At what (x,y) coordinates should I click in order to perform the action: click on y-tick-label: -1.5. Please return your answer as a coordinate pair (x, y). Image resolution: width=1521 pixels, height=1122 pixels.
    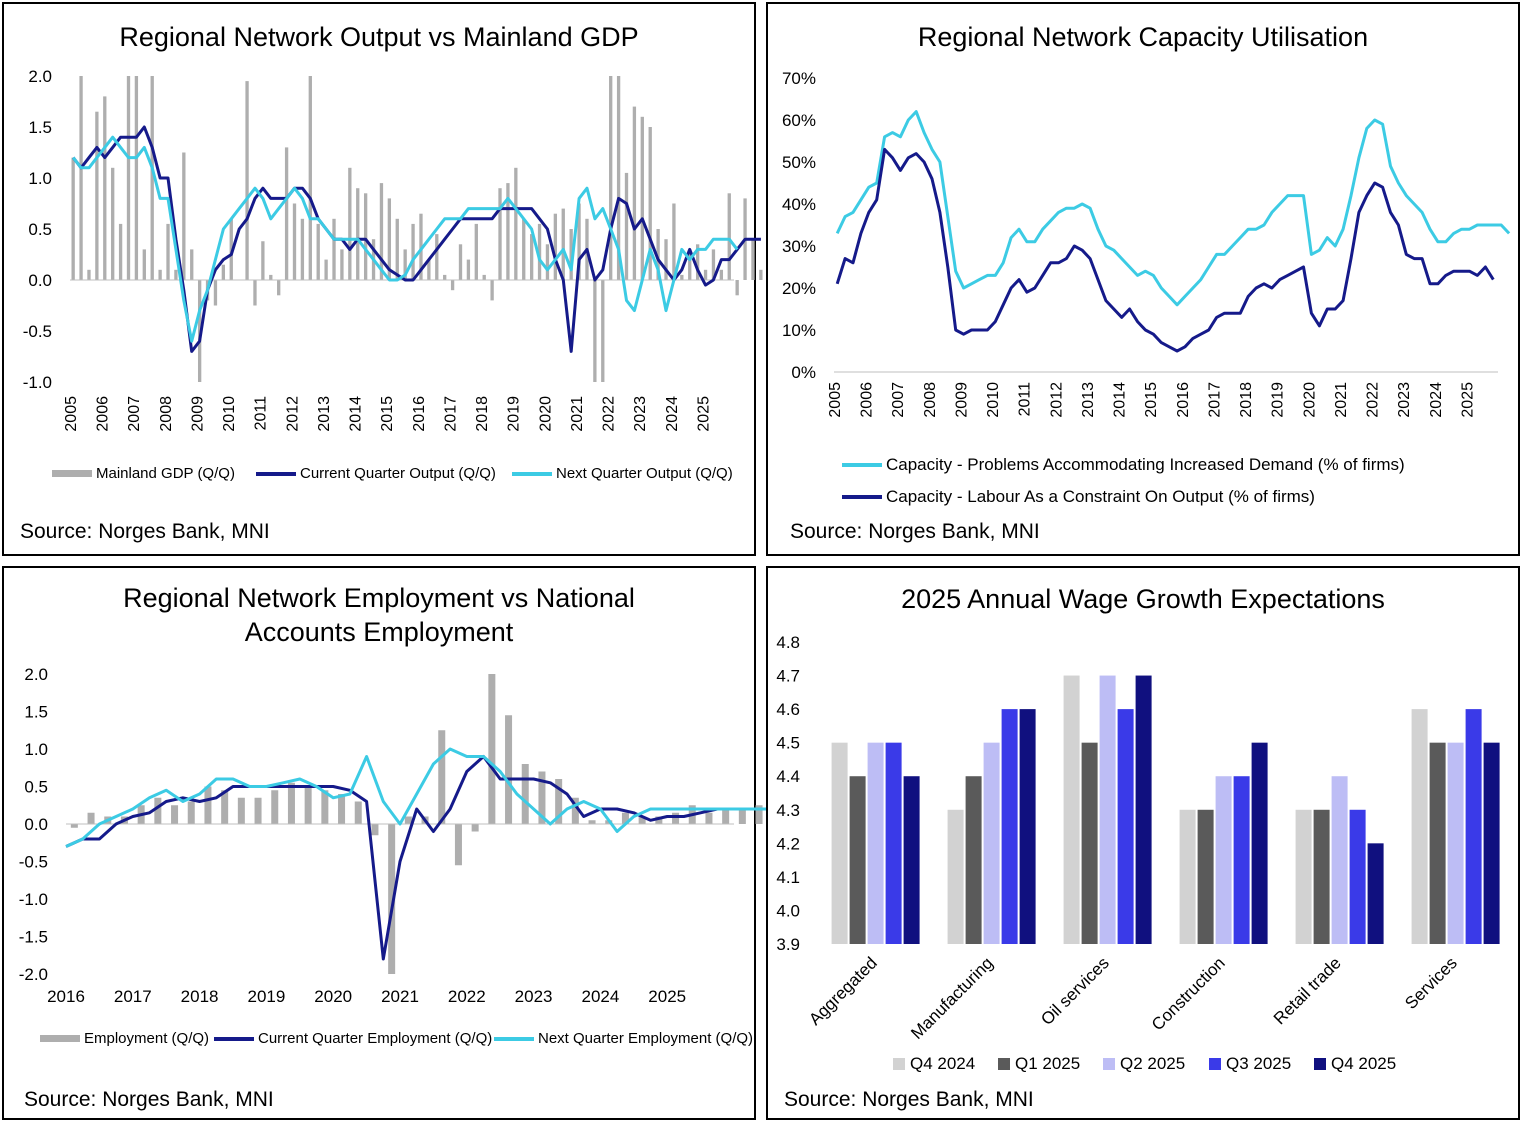
    Looking at the image, I should click on (33, 937).